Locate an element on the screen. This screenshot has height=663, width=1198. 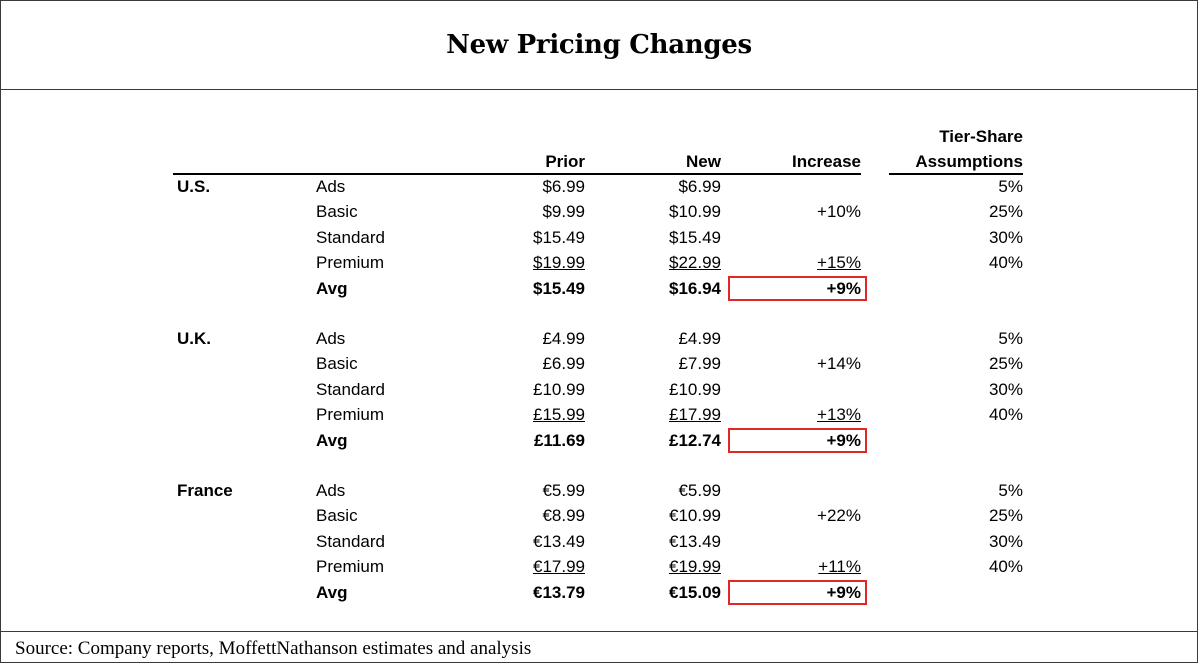
increase-value: +13% is located at coordinates (839, 414).